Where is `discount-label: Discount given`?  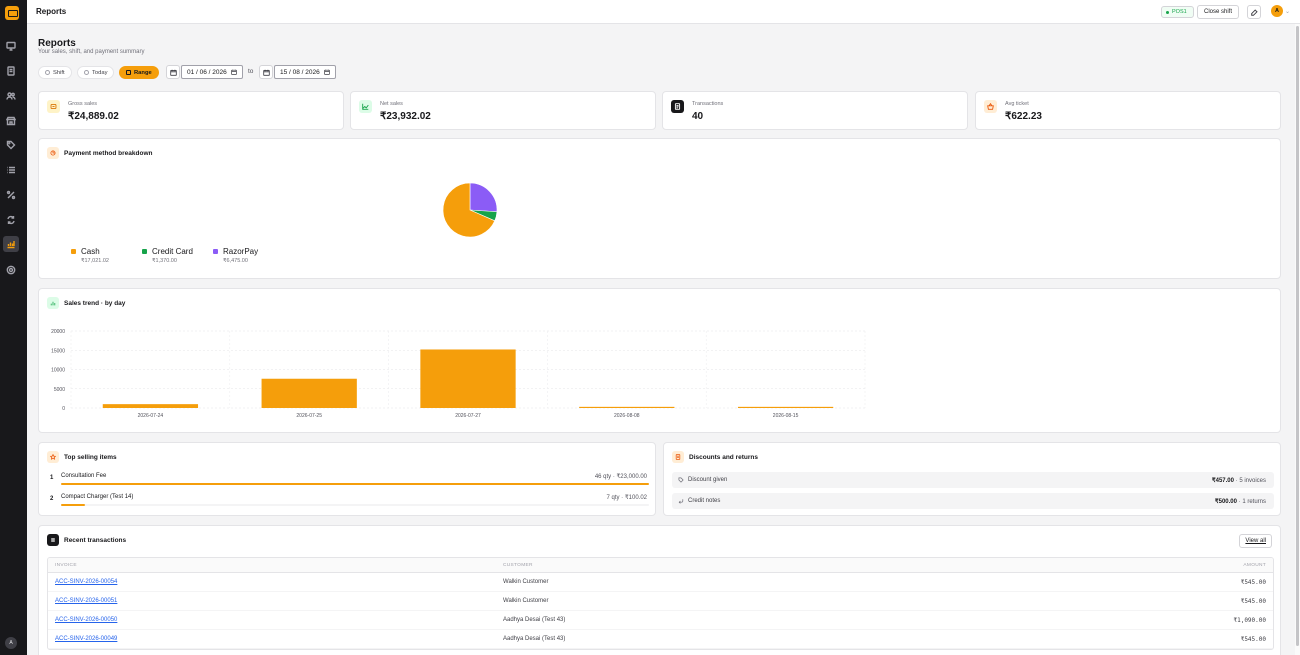
discount-label: Discount given is located at coordinates (708, 480).